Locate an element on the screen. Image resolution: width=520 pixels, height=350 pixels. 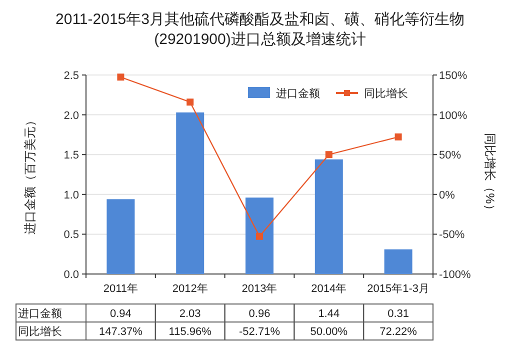
data-label: 0.94 is located at coordinates (121, 314).